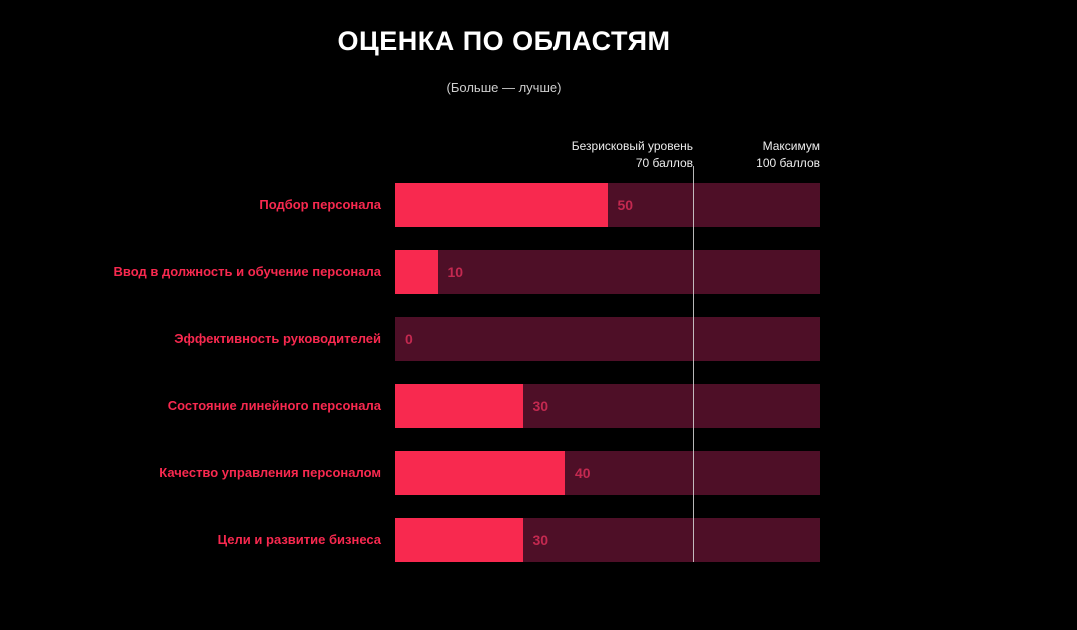 This screenshot has width=1077, height=630. Describe the element at coordinates (320, 204) in the screenshot. I see `category-label: Подбор персонала` at that location.